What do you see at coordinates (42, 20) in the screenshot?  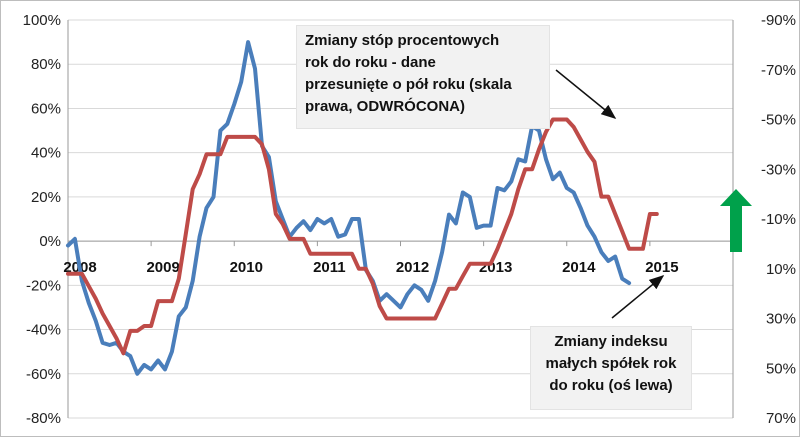 I see `left-tick-label: 100%` at bounding box center [42, 20].